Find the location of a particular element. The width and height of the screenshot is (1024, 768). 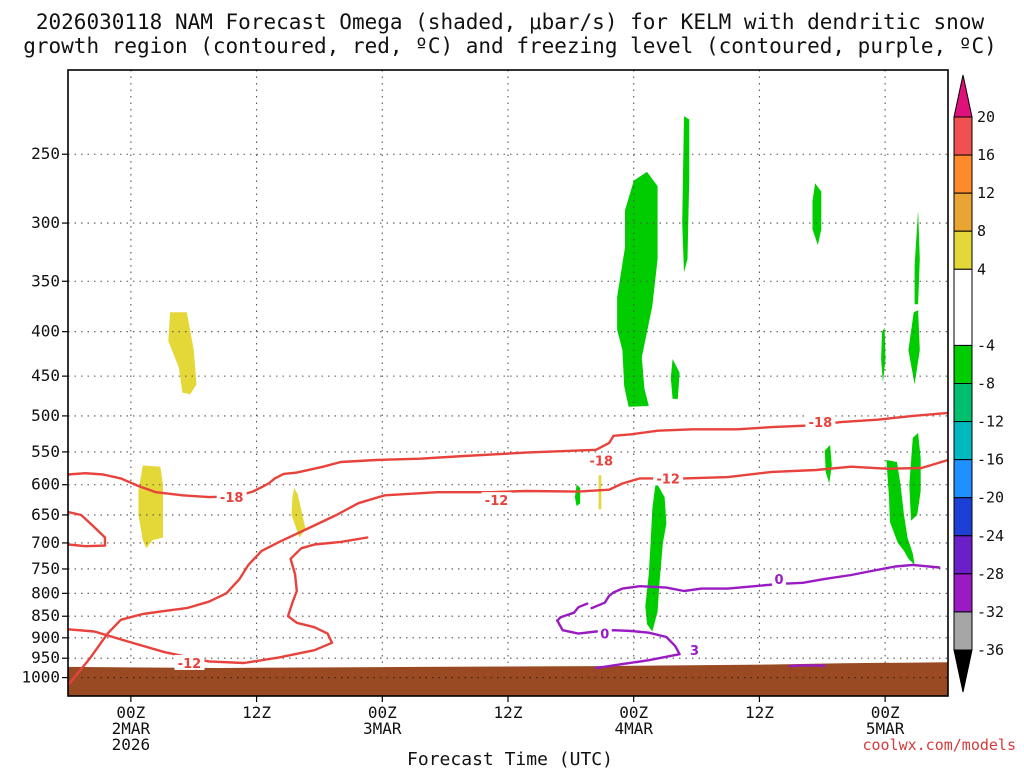

credit-text: coolwx.com/models is located at coordinates (939, 745).